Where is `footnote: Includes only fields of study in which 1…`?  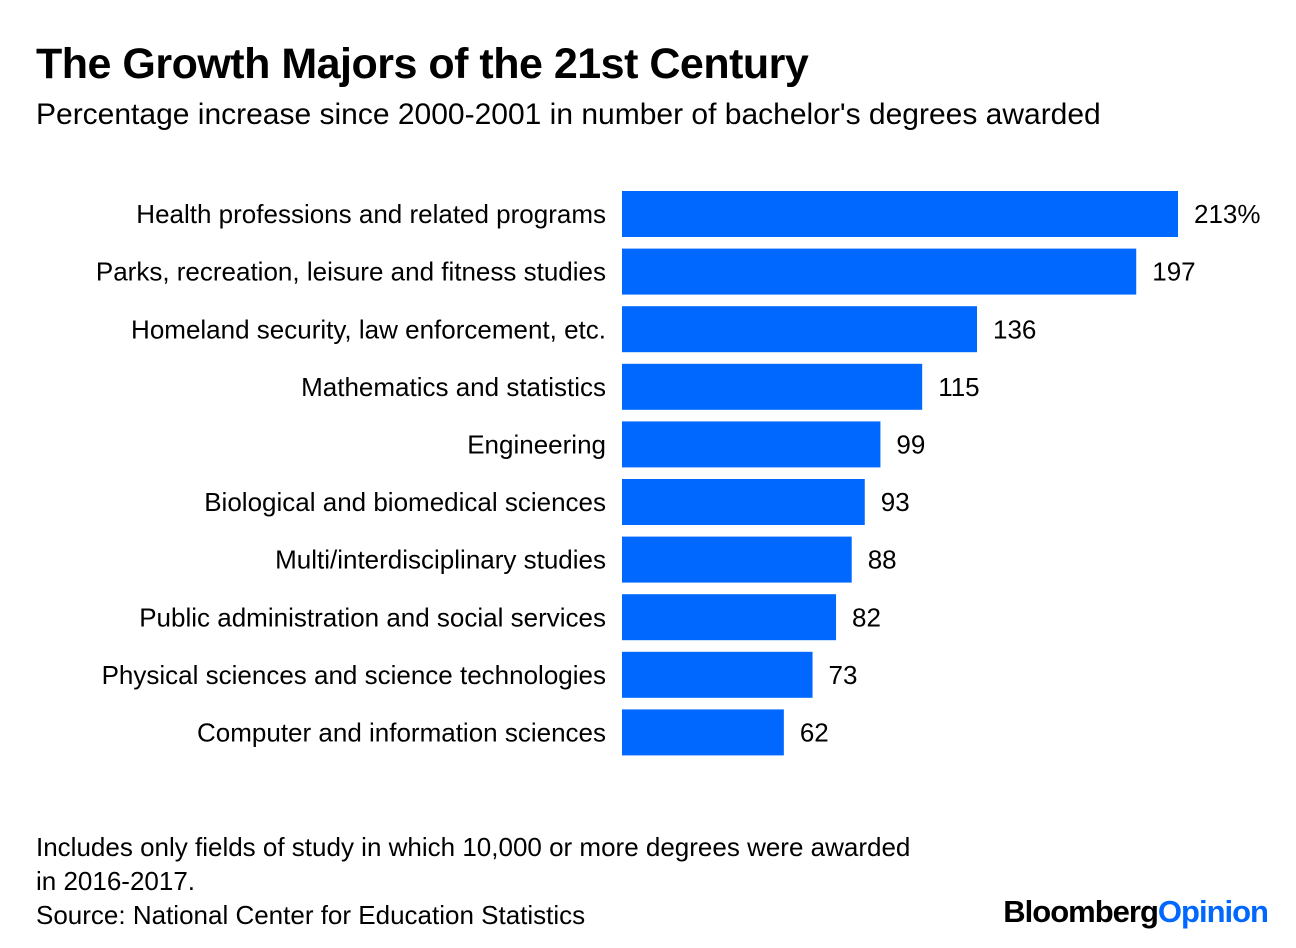 footnote: Includes only fields of study in which 1… is located at coordinates (473, 864).